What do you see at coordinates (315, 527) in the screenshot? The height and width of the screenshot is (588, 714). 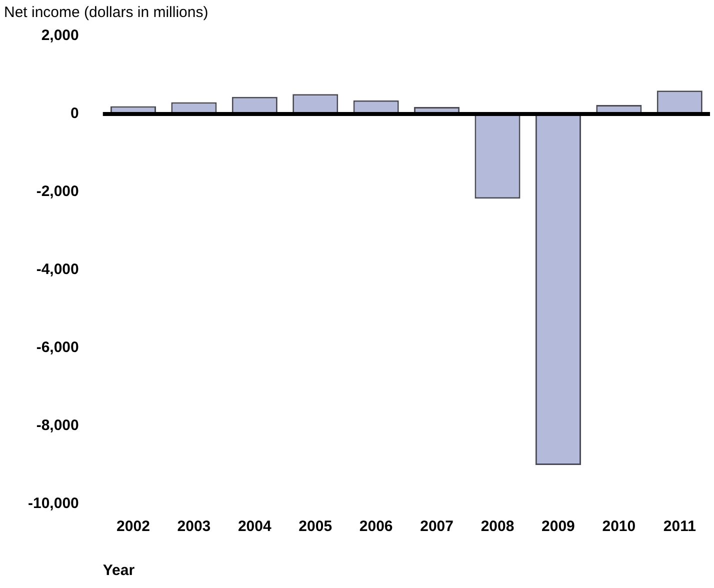 I see `x-tick-label: 2005` at bounding box center [315, 527].